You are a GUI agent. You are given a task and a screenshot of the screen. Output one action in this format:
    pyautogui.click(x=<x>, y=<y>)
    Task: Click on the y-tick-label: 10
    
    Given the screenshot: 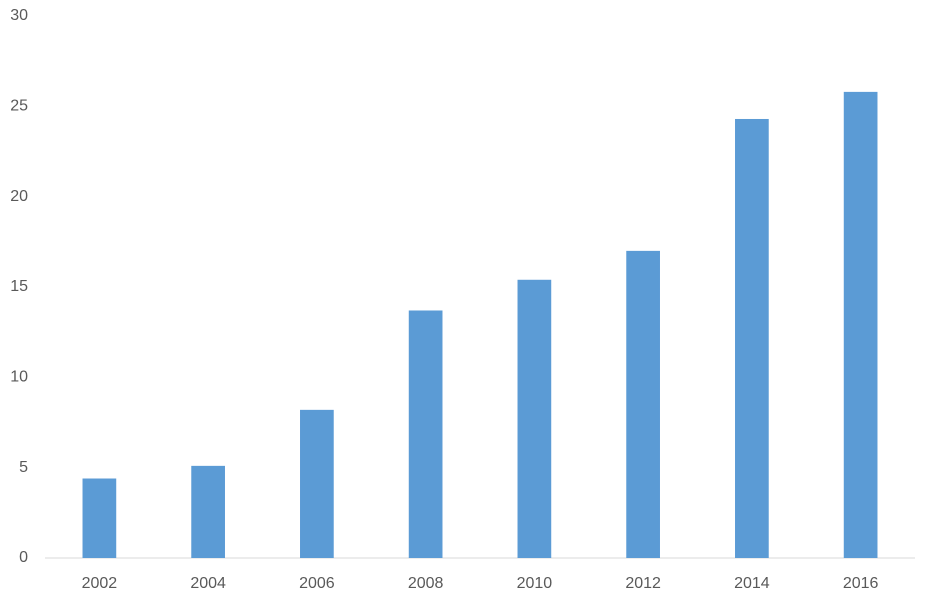 What is the action you would take?
    pyautogui.click(x=19, y=377)
    